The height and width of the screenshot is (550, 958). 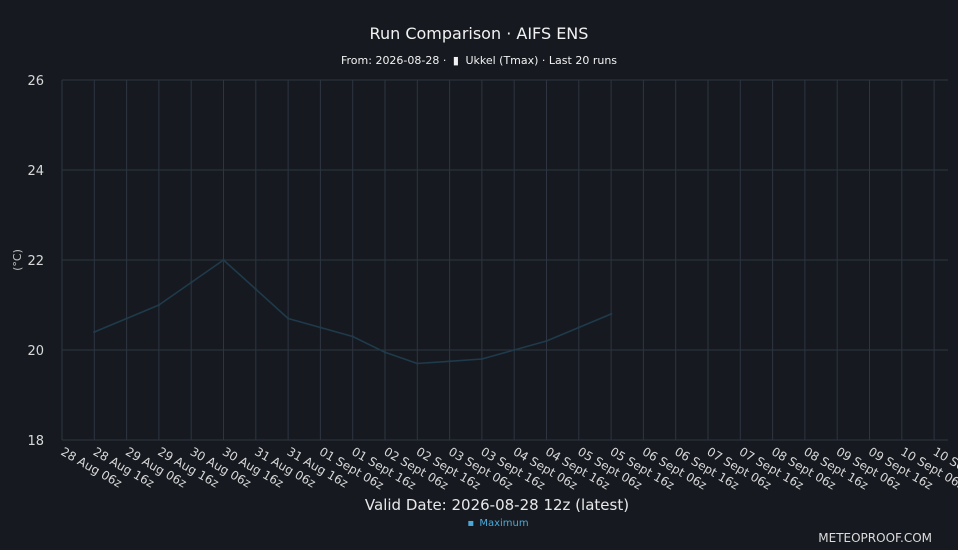 What do you see at coordinates (17, 260) in the screenshot?
I see `y-axis-label: (°C)` at bounding box center [17, 260].